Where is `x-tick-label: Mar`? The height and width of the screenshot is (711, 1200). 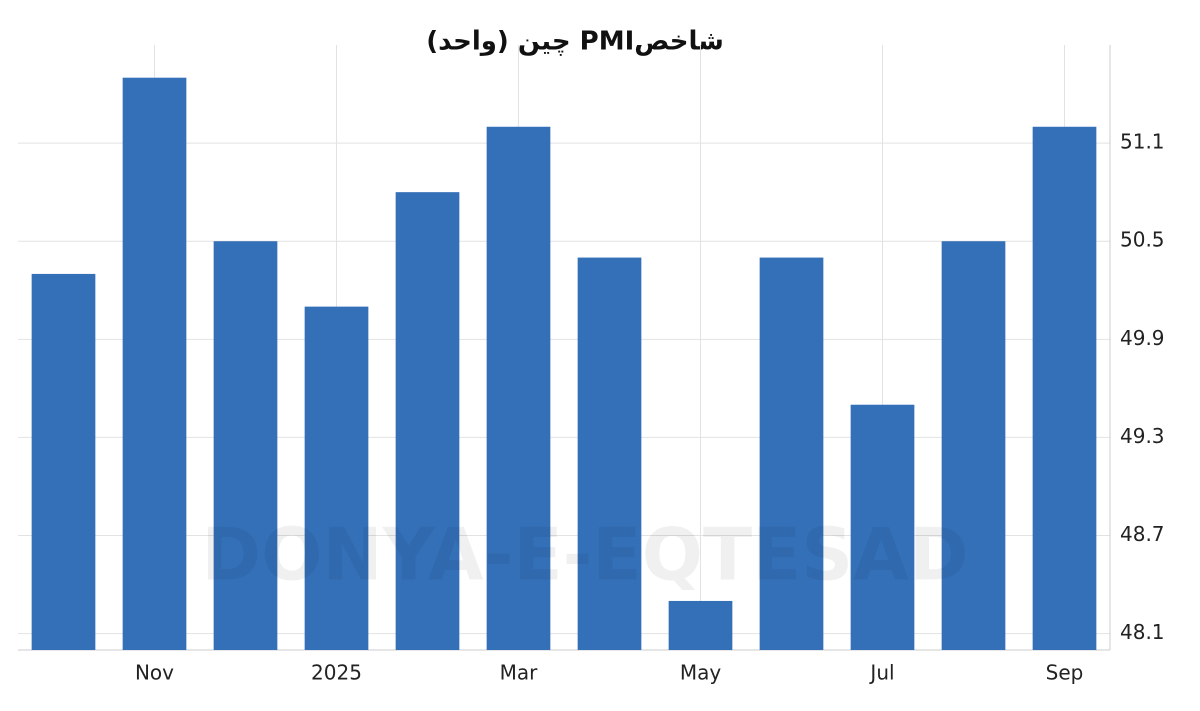 x-tick-label: Mar is located at coordinates (519, 673).